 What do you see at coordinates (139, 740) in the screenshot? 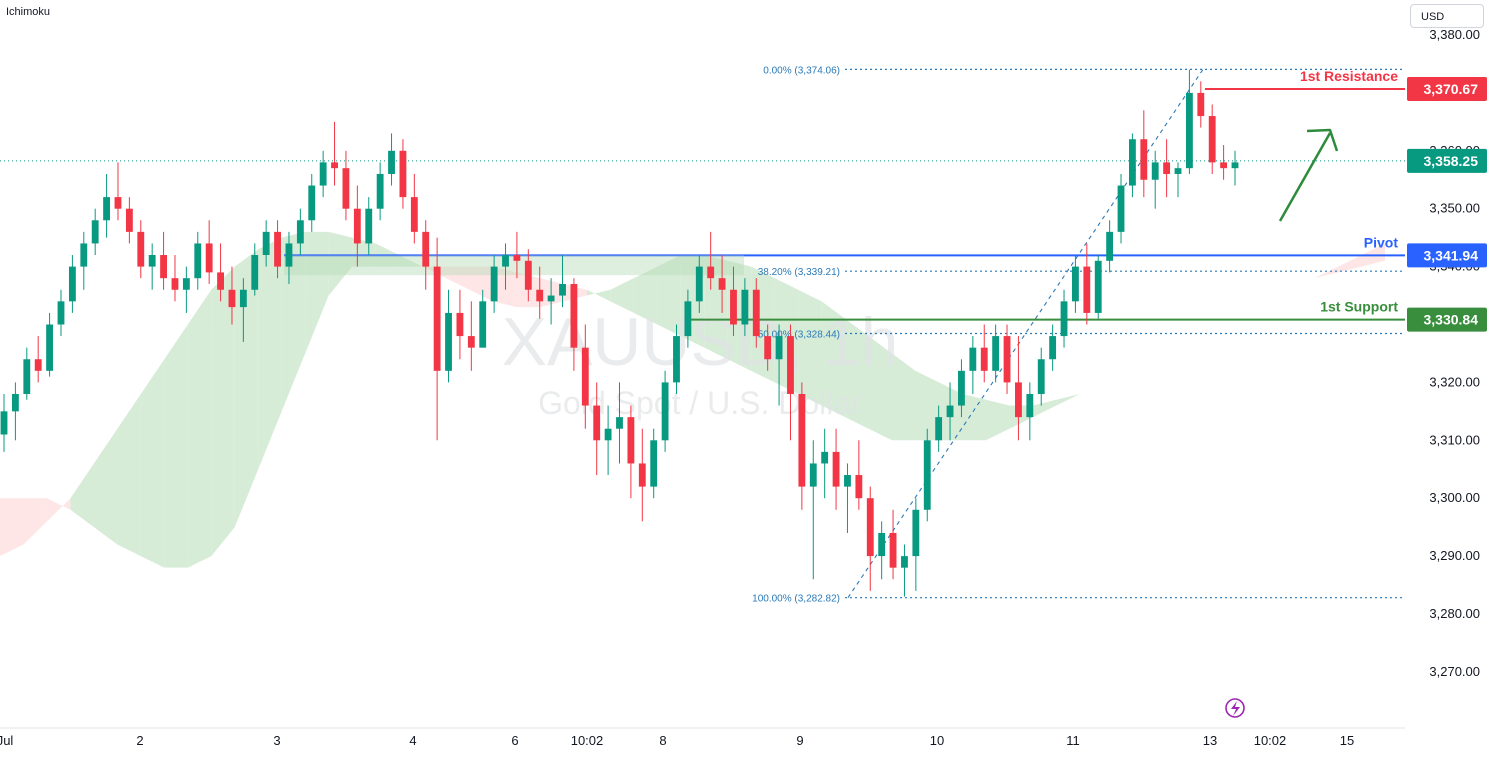
I see `time-tick-label: 2` at bounding box center [139, 740].